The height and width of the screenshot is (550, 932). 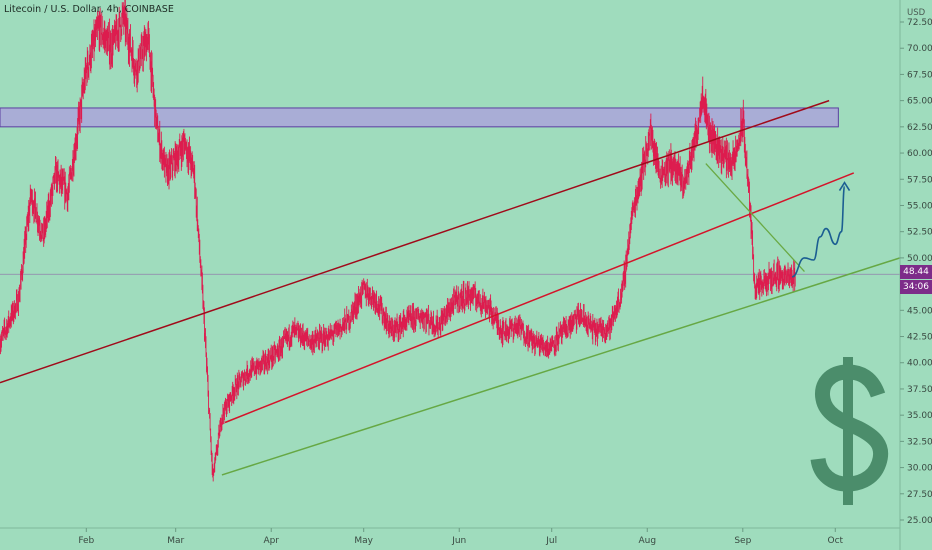 What do you see at coordinates (916, 272) in the screenshot?
I see `last-price-badge: 48.44` at bounding box center [916, 272].